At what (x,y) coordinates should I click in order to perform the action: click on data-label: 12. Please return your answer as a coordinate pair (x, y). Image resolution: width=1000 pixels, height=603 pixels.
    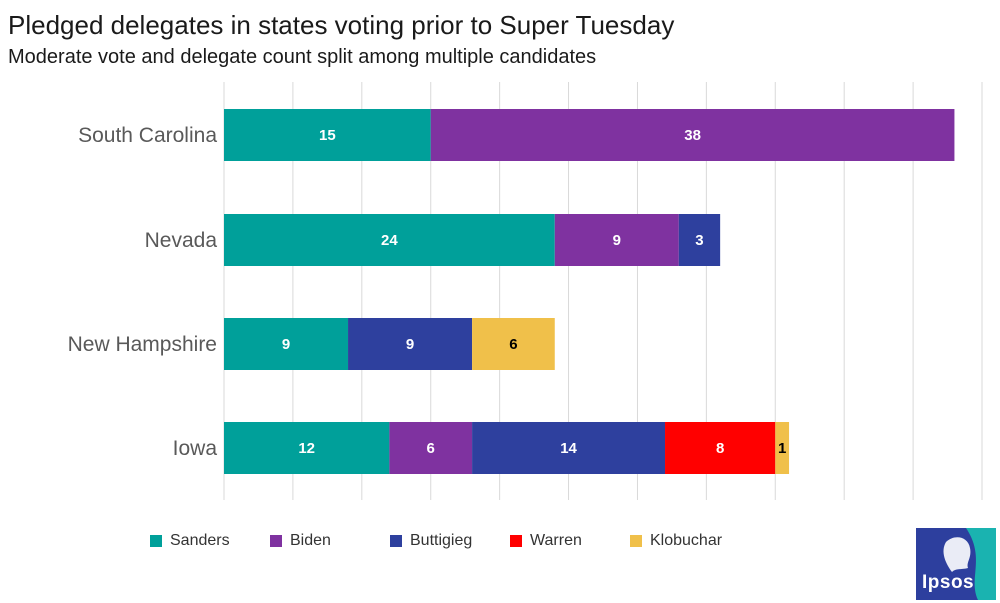
    Looking at the image, I should click on (306, 448).